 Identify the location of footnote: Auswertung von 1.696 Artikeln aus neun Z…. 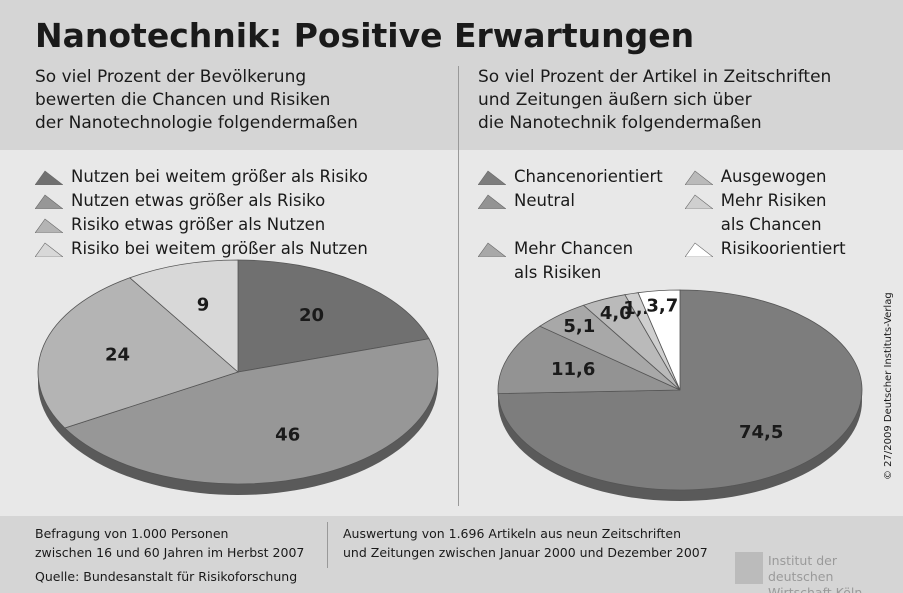
(525, 543).